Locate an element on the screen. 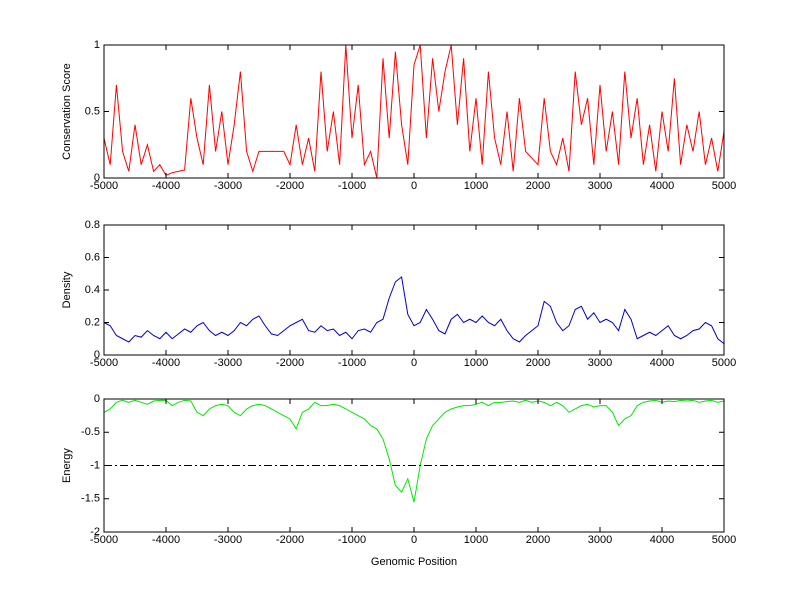 This screenshot has width=800, height=599. y-tick-label: -1.5 is located at coordinates (90, 499).